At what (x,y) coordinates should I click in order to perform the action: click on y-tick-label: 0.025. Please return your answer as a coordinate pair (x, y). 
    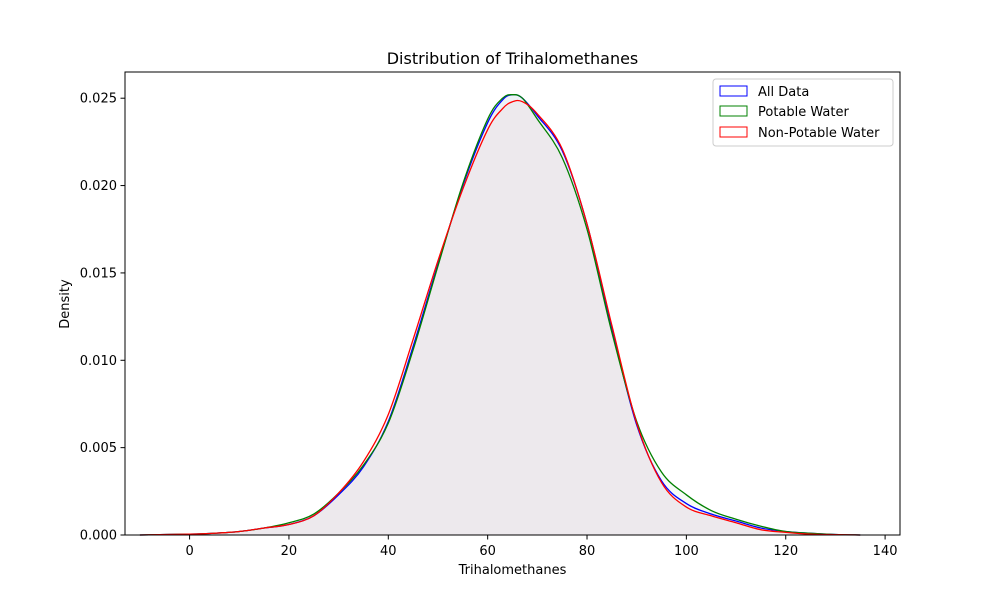
    Looking at the image, I should click on (98, 99).